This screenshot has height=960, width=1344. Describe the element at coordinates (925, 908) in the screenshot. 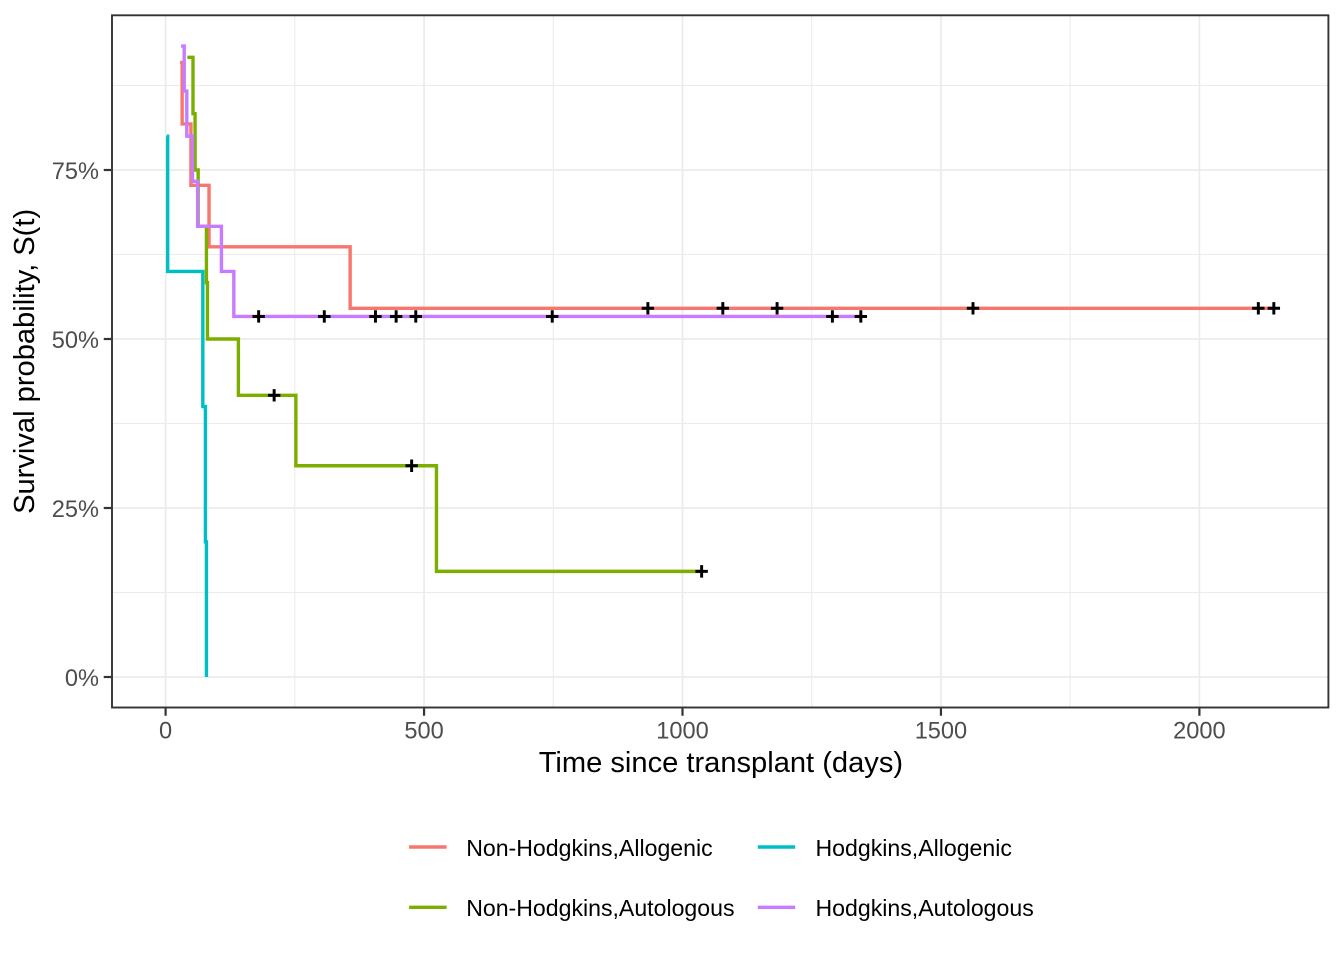

I see `svg-text: Hodgkins,Autologous` at that location.